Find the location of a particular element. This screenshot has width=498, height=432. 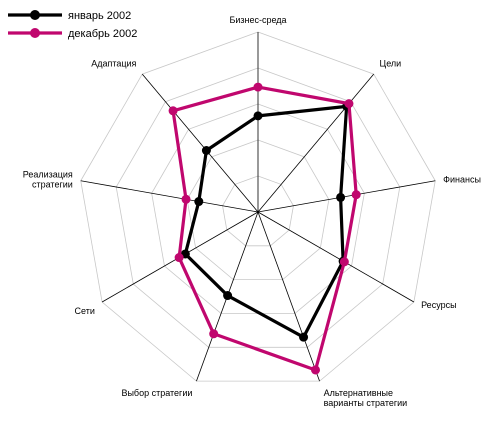

axis-label-3: Ресурсы is located at coordinates (439, 305).